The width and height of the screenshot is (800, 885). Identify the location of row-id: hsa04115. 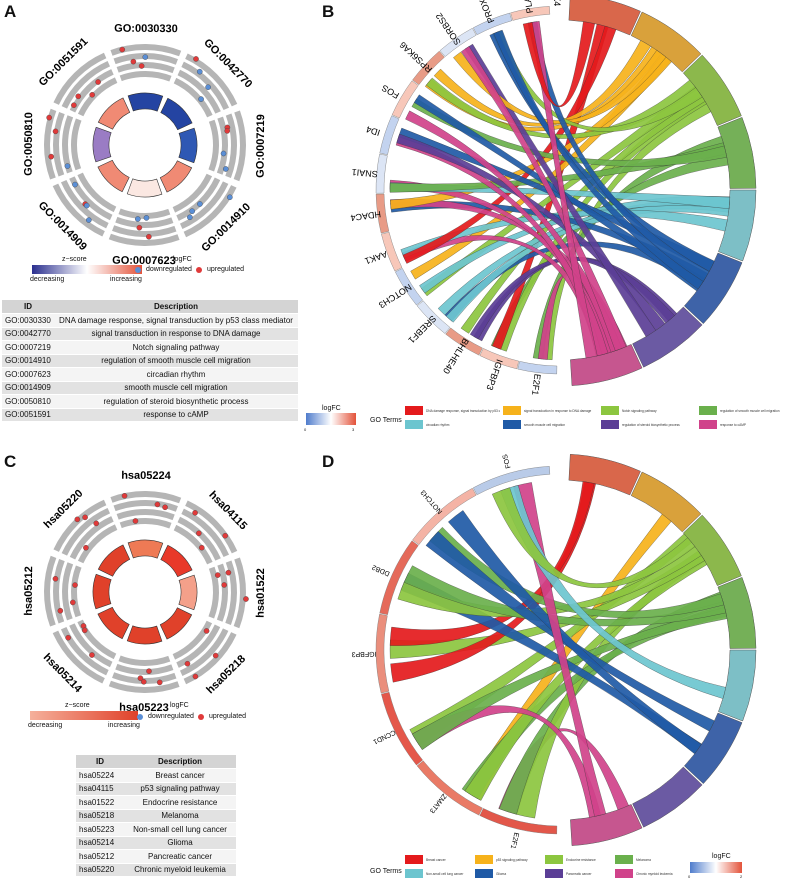
(100, 789).